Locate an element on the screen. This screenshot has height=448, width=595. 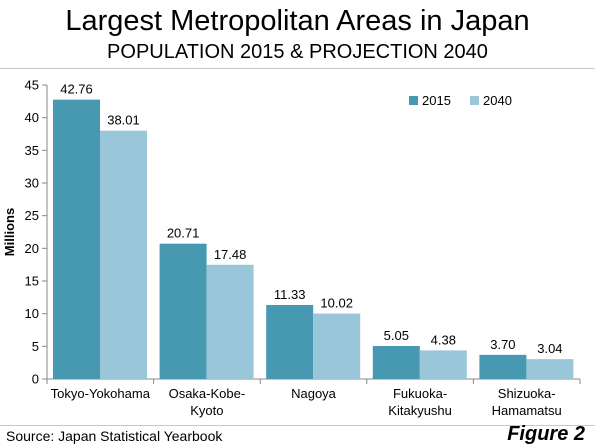
data-label: 38.01 is located at coordinates (123, 120).